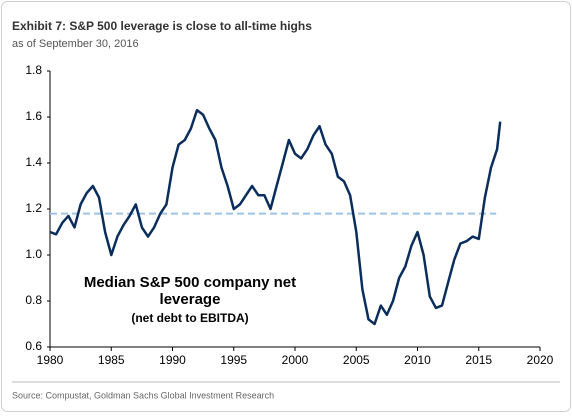 This screenshot has height=418, width=572. I want to click on y-tick-label: 0.8, so click(33, 300).